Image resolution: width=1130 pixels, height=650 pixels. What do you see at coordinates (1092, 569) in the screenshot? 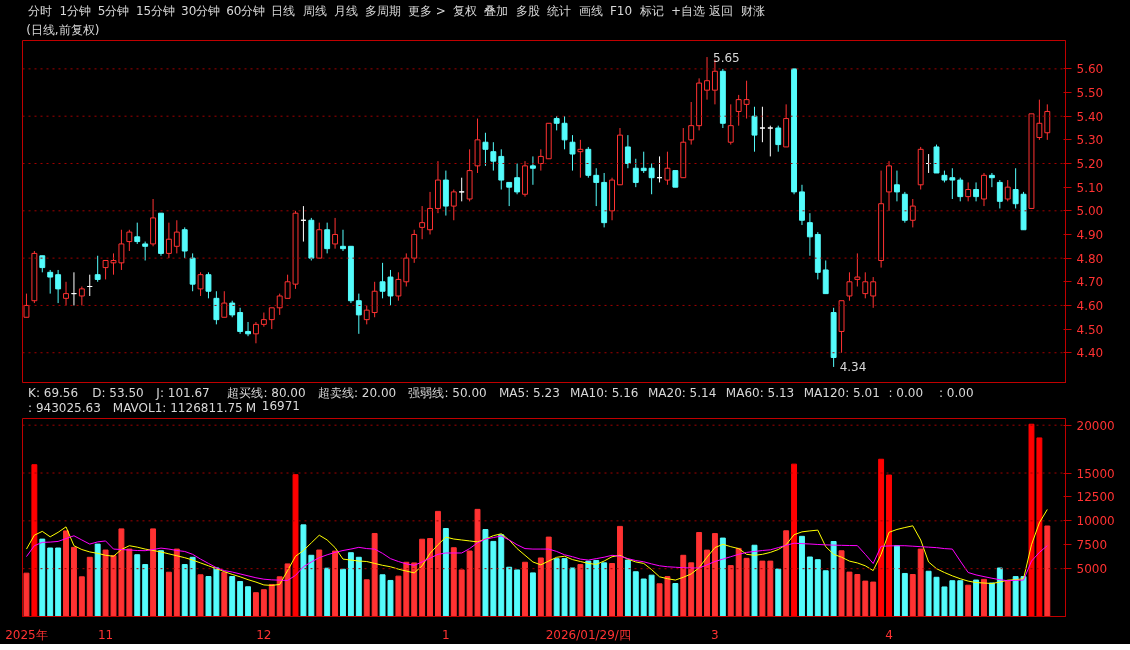
I see `y-tick-label: 5000` at bounding box center [1092, 569].